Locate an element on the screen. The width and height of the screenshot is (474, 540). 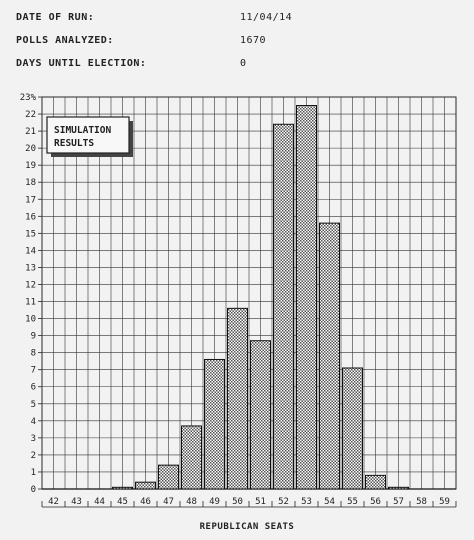
x-tick-label-43: 43 is located at coordinates (76, 502).